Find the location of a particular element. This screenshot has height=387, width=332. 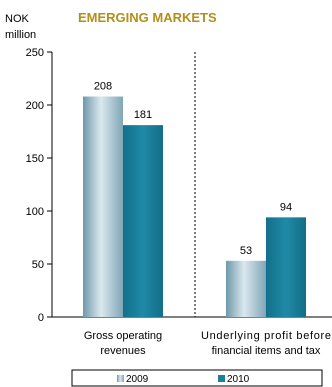

y-tick-label-3: 150 is located at coordinates (35, 159).